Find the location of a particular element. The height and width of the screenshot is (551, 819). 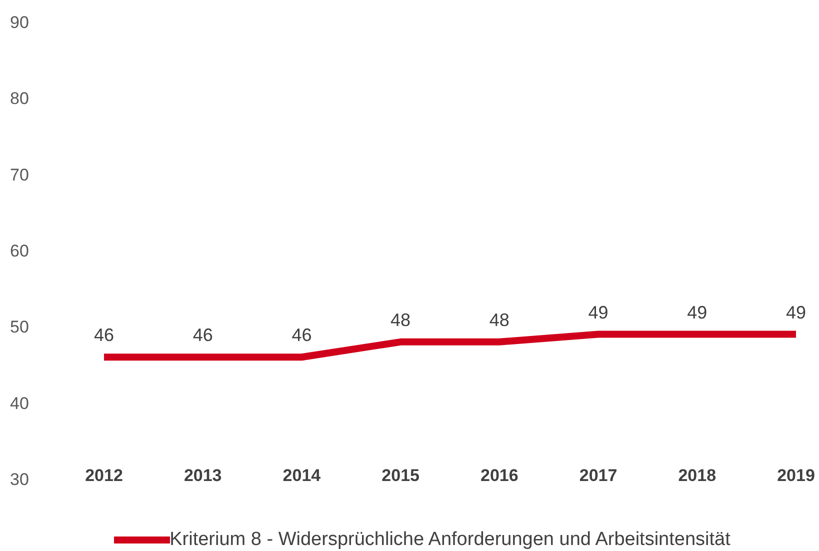

x-tick-label: 2019 is located at coordinates (796, 475).